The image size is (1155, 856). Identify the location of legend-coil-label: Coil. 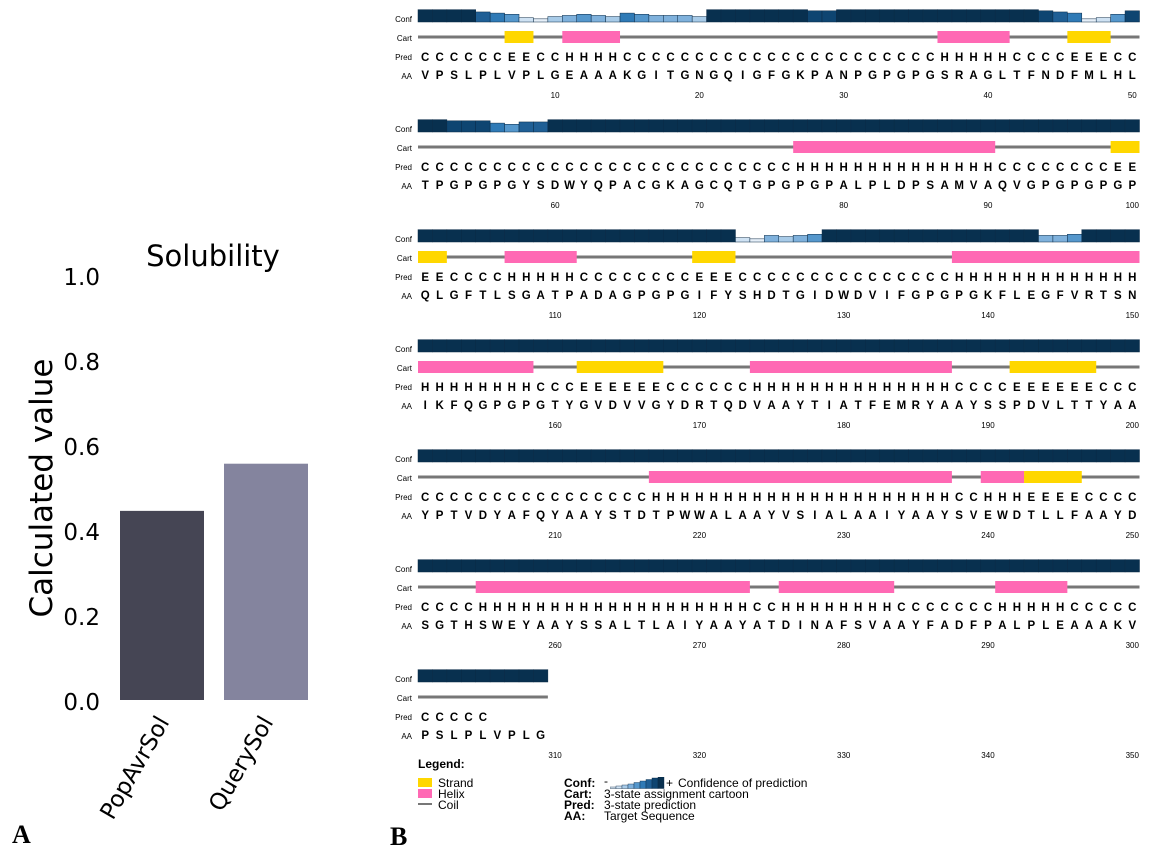
(448, 805).